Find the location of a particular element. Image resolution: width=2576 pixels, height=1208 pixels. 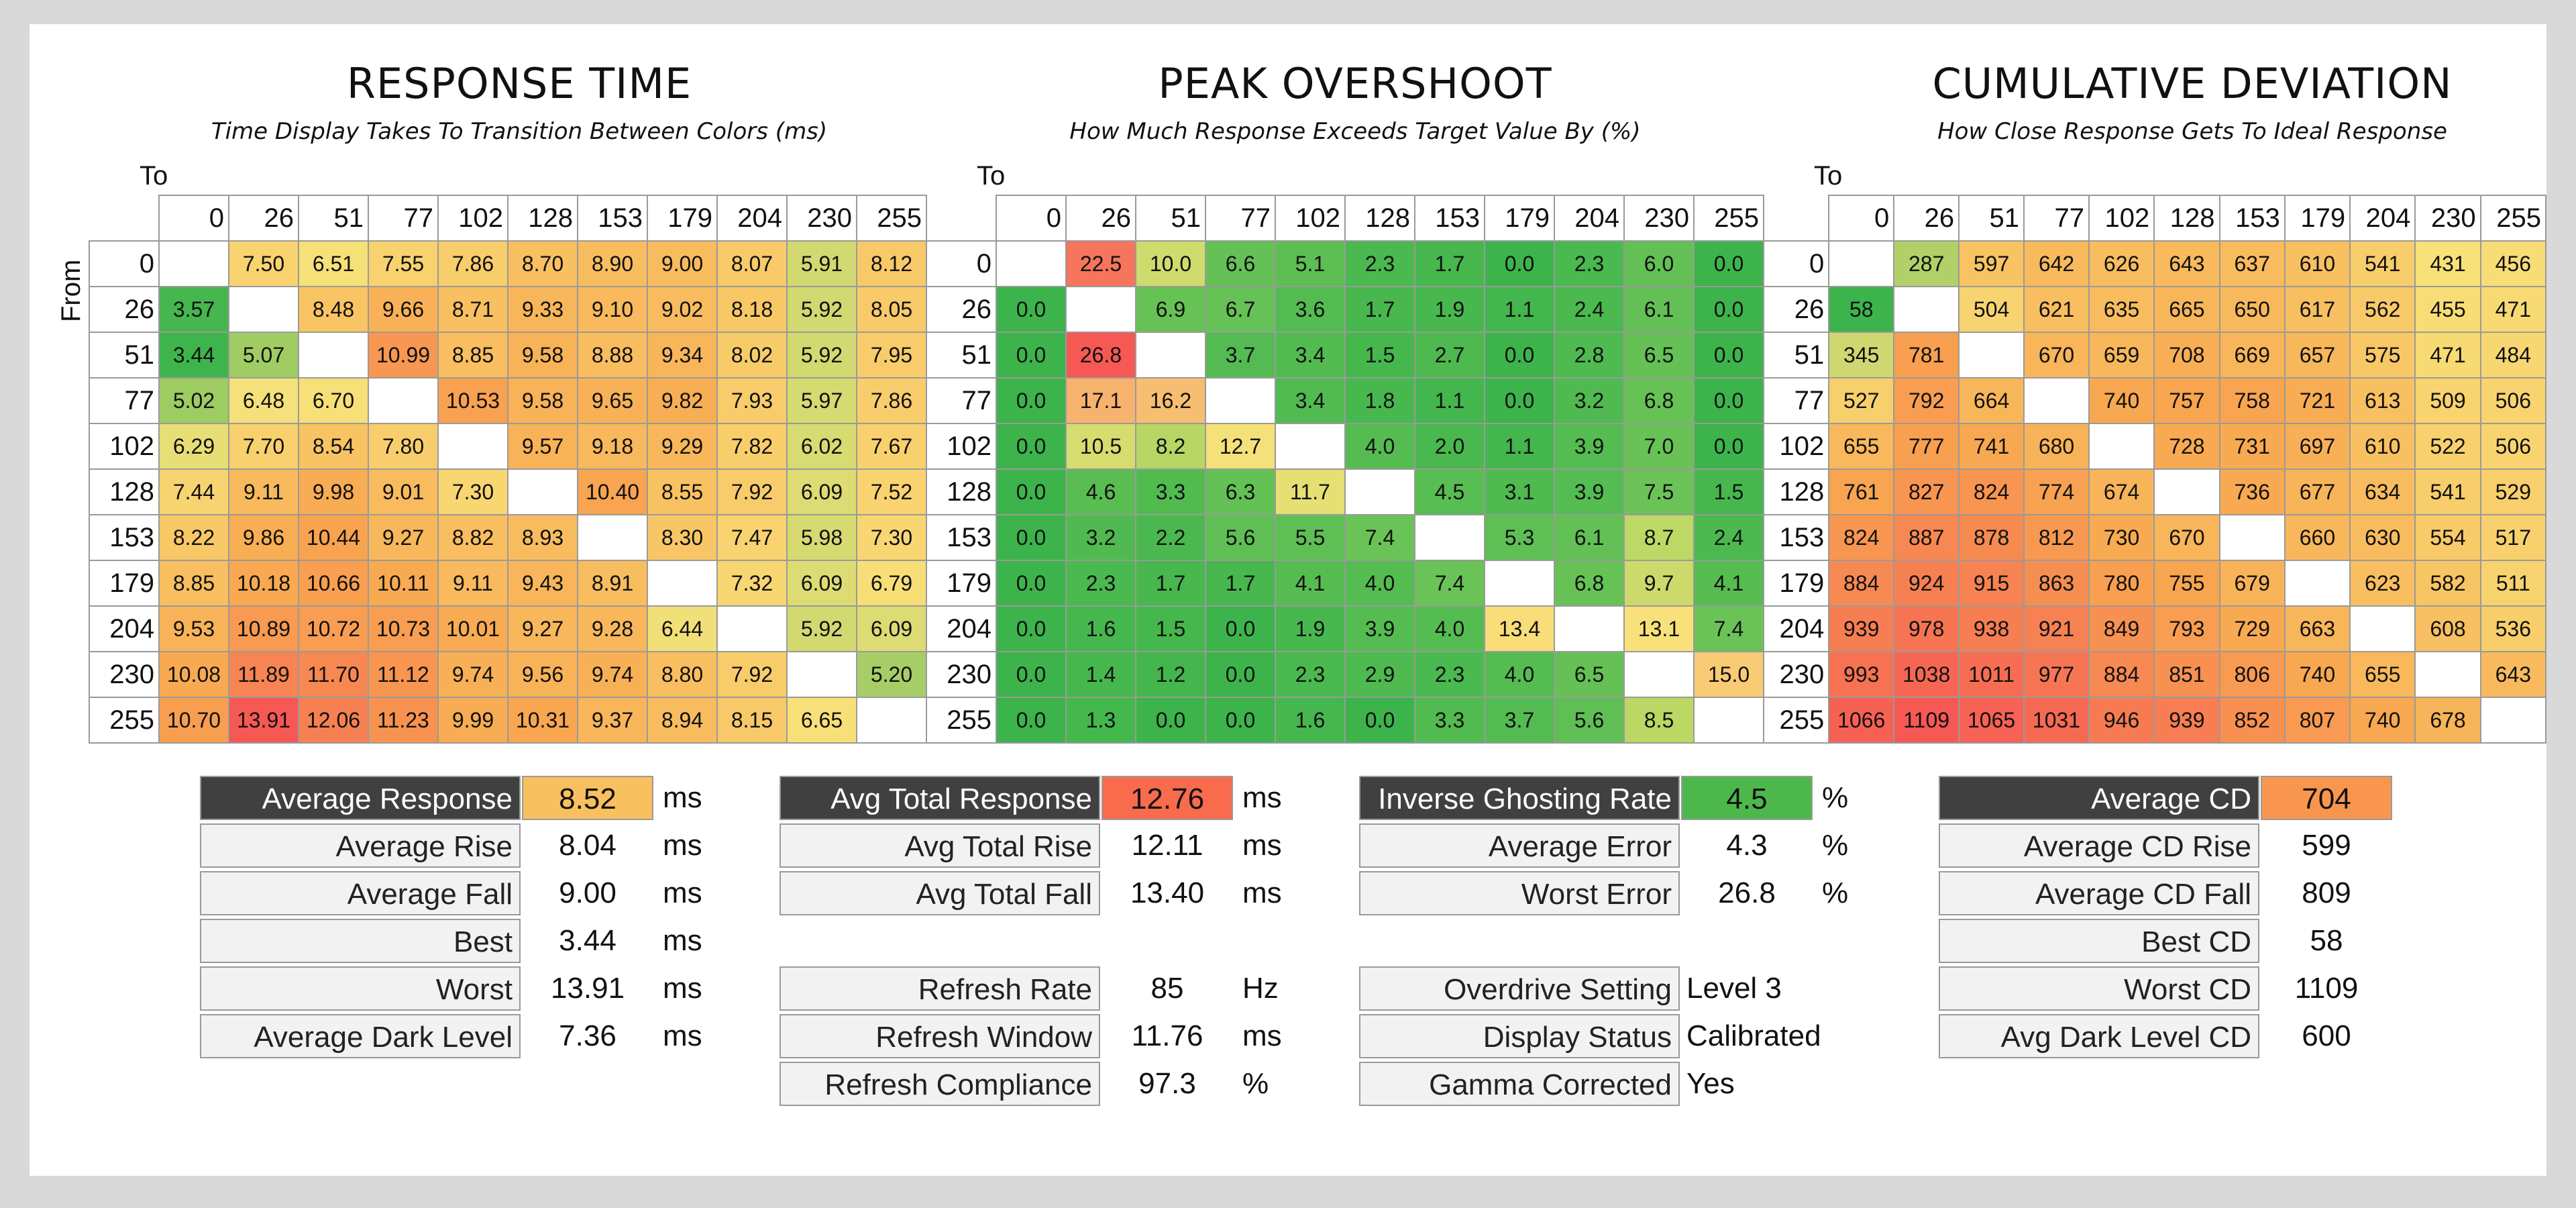

metric-value: 4.3 is located at coordinates (1747, 845).